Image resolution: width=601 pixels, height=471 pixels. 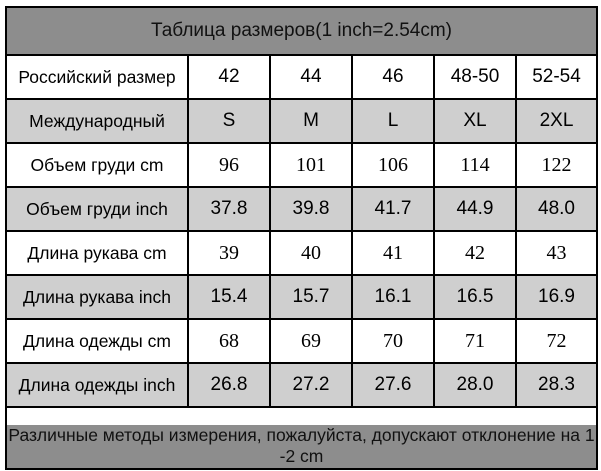 What do you see at coordinates (301, 32) in the screenshot?
I see `table-title: Таблица размеров(1 inch=2.54cm)` at bounding box center [301, 32].